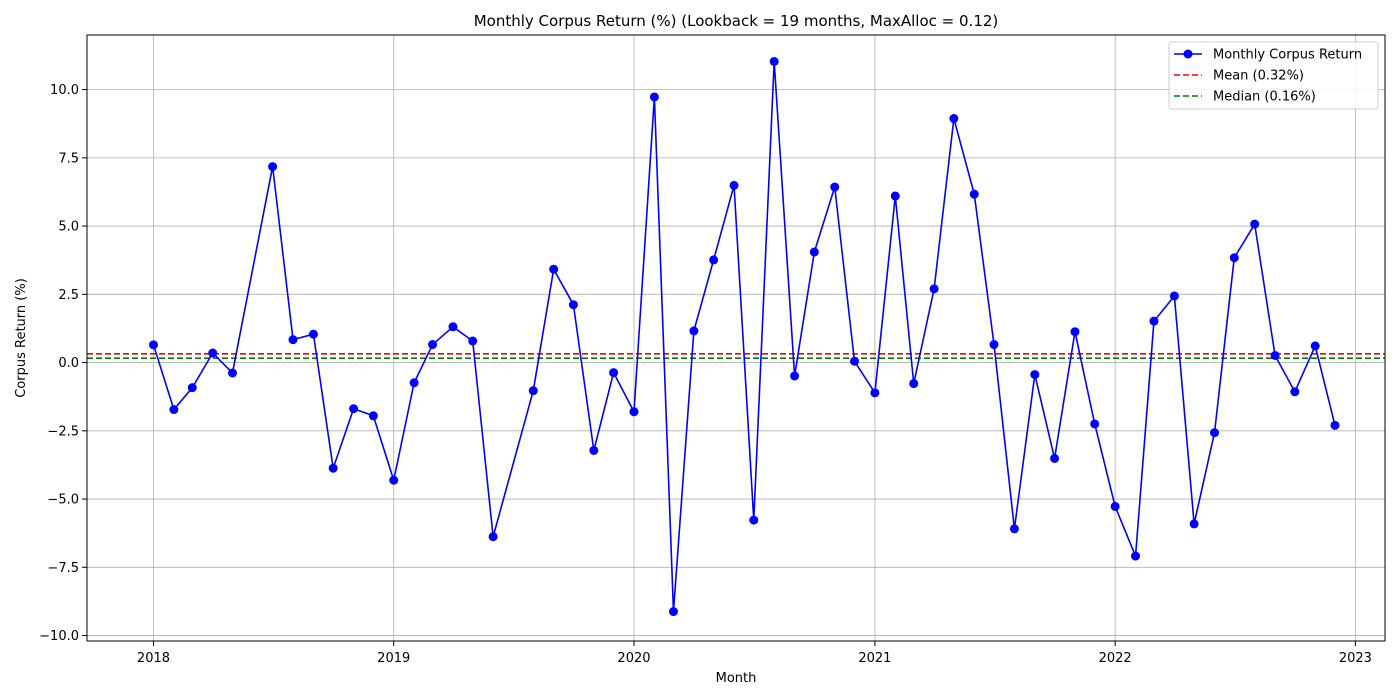 This screenshot has height=700, width=1400. Describe the element at coordinates (68, 227) in the screenshot. I see `y-tick-label: 5.0` at that location.